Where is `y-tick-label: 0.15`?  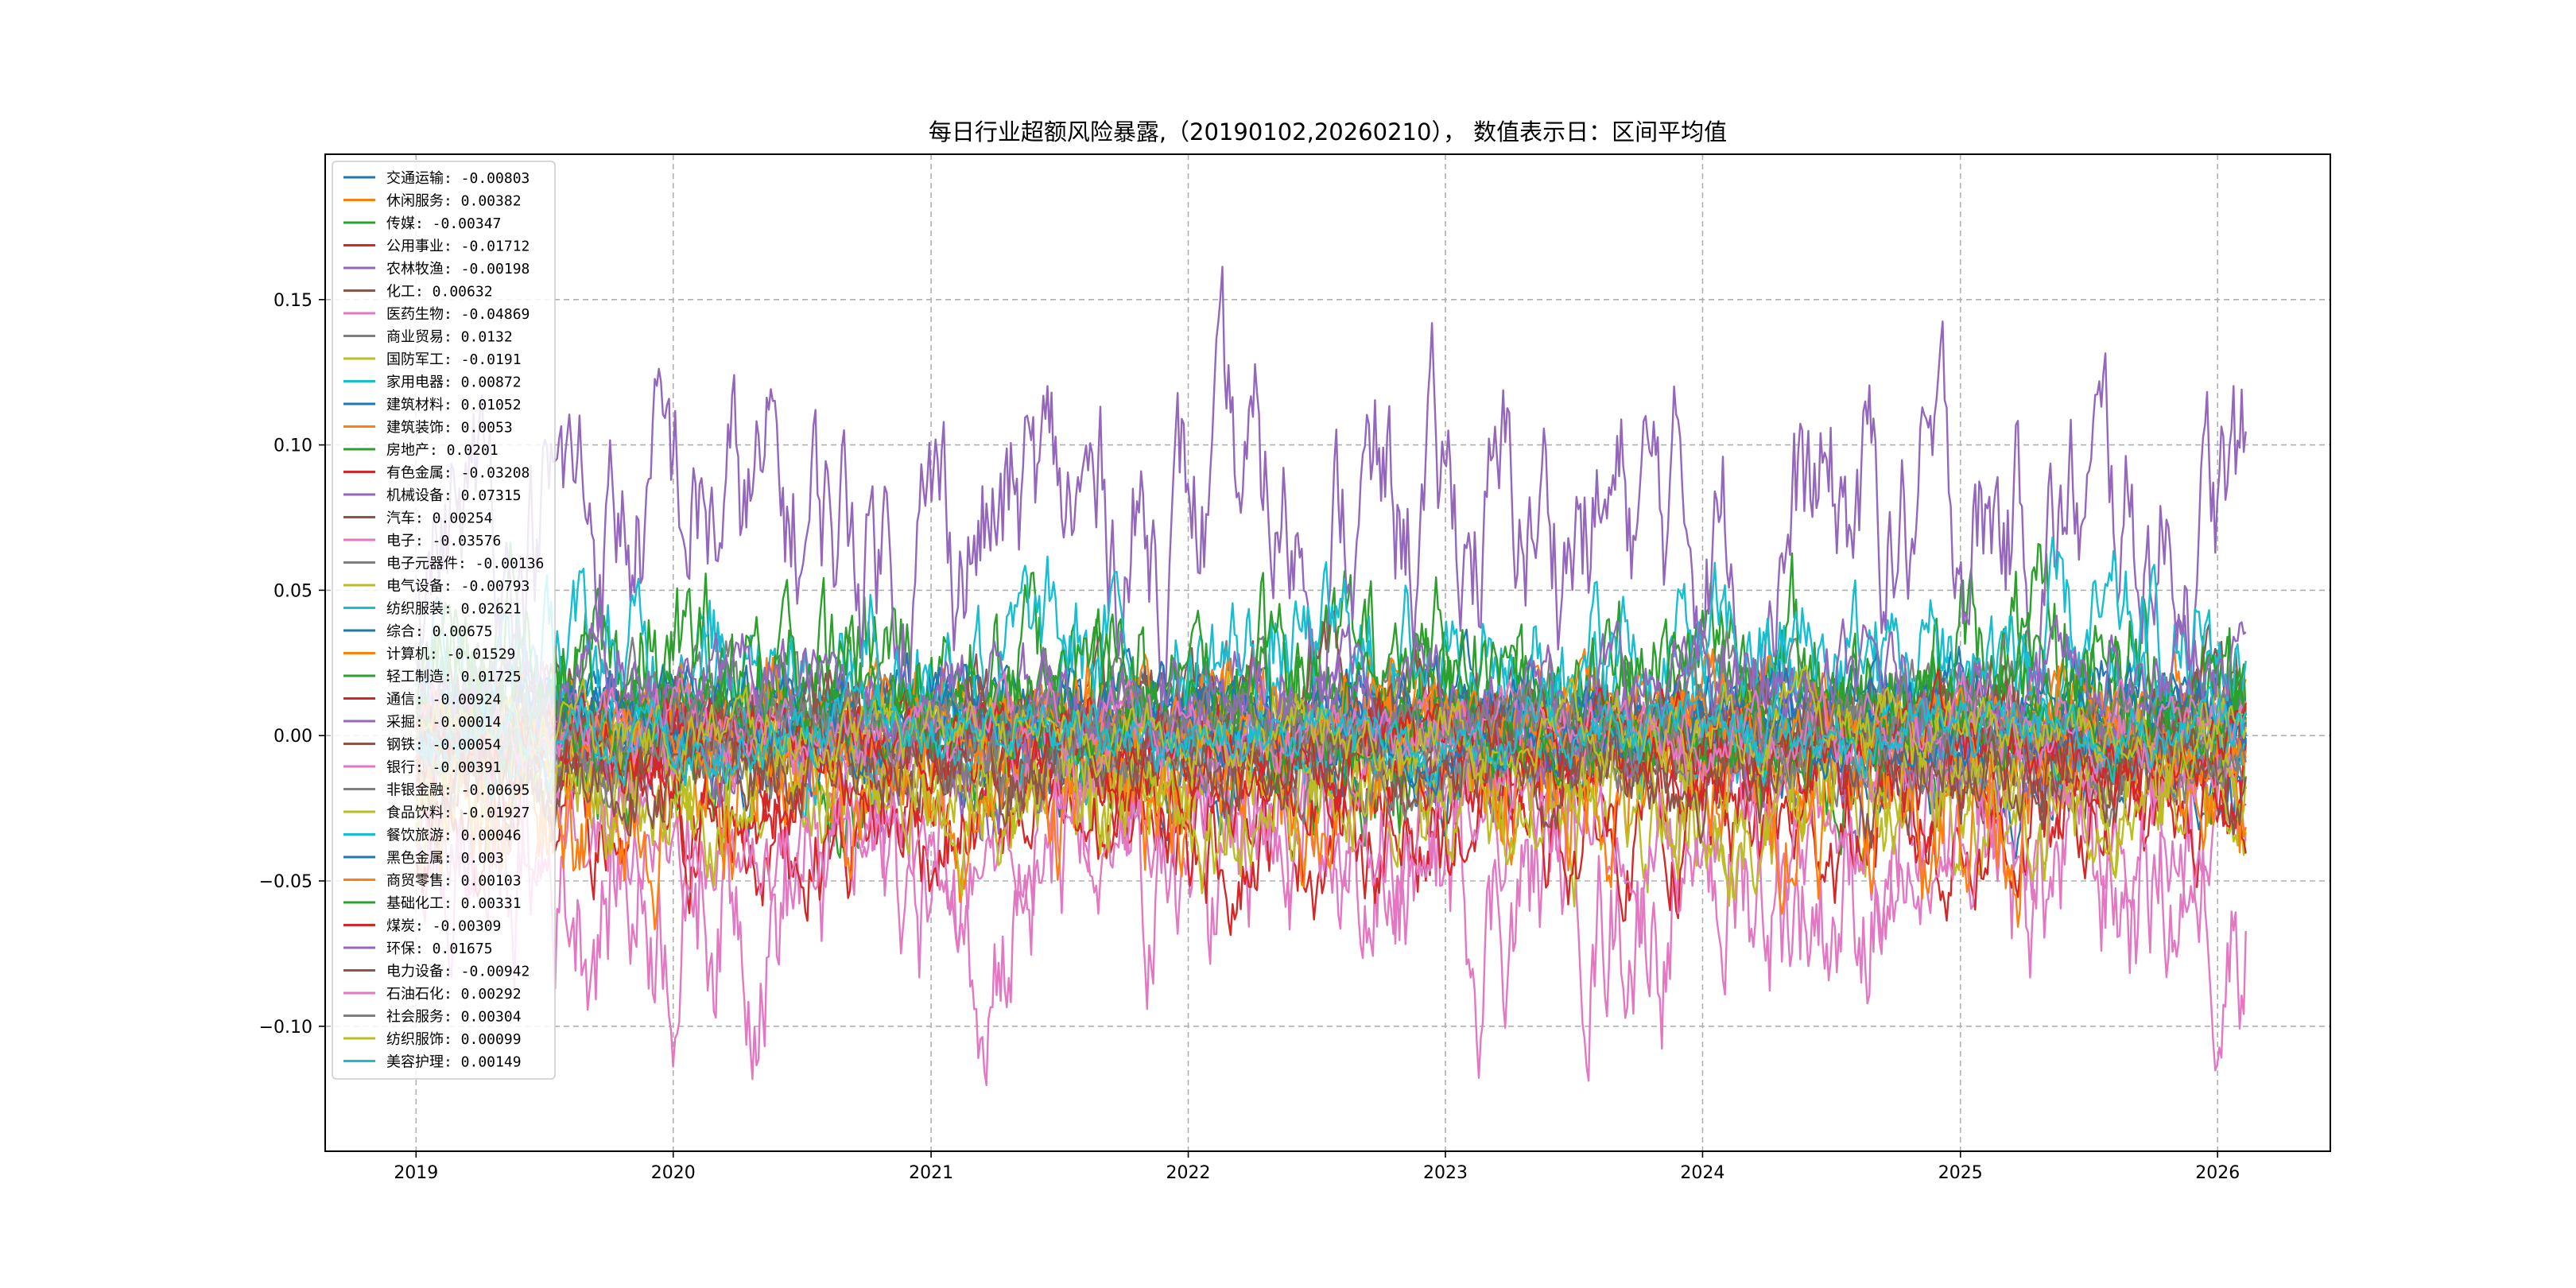
y-tick-label: 0.15 is located at coordinates (293, 301).